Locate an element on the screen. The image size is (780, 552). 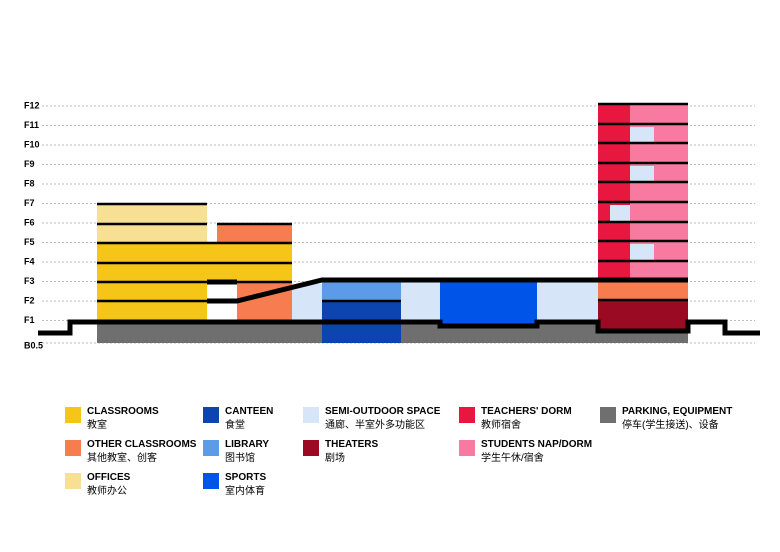
legend-sublabel: 教师办公 is located at coordinates (107, 490).